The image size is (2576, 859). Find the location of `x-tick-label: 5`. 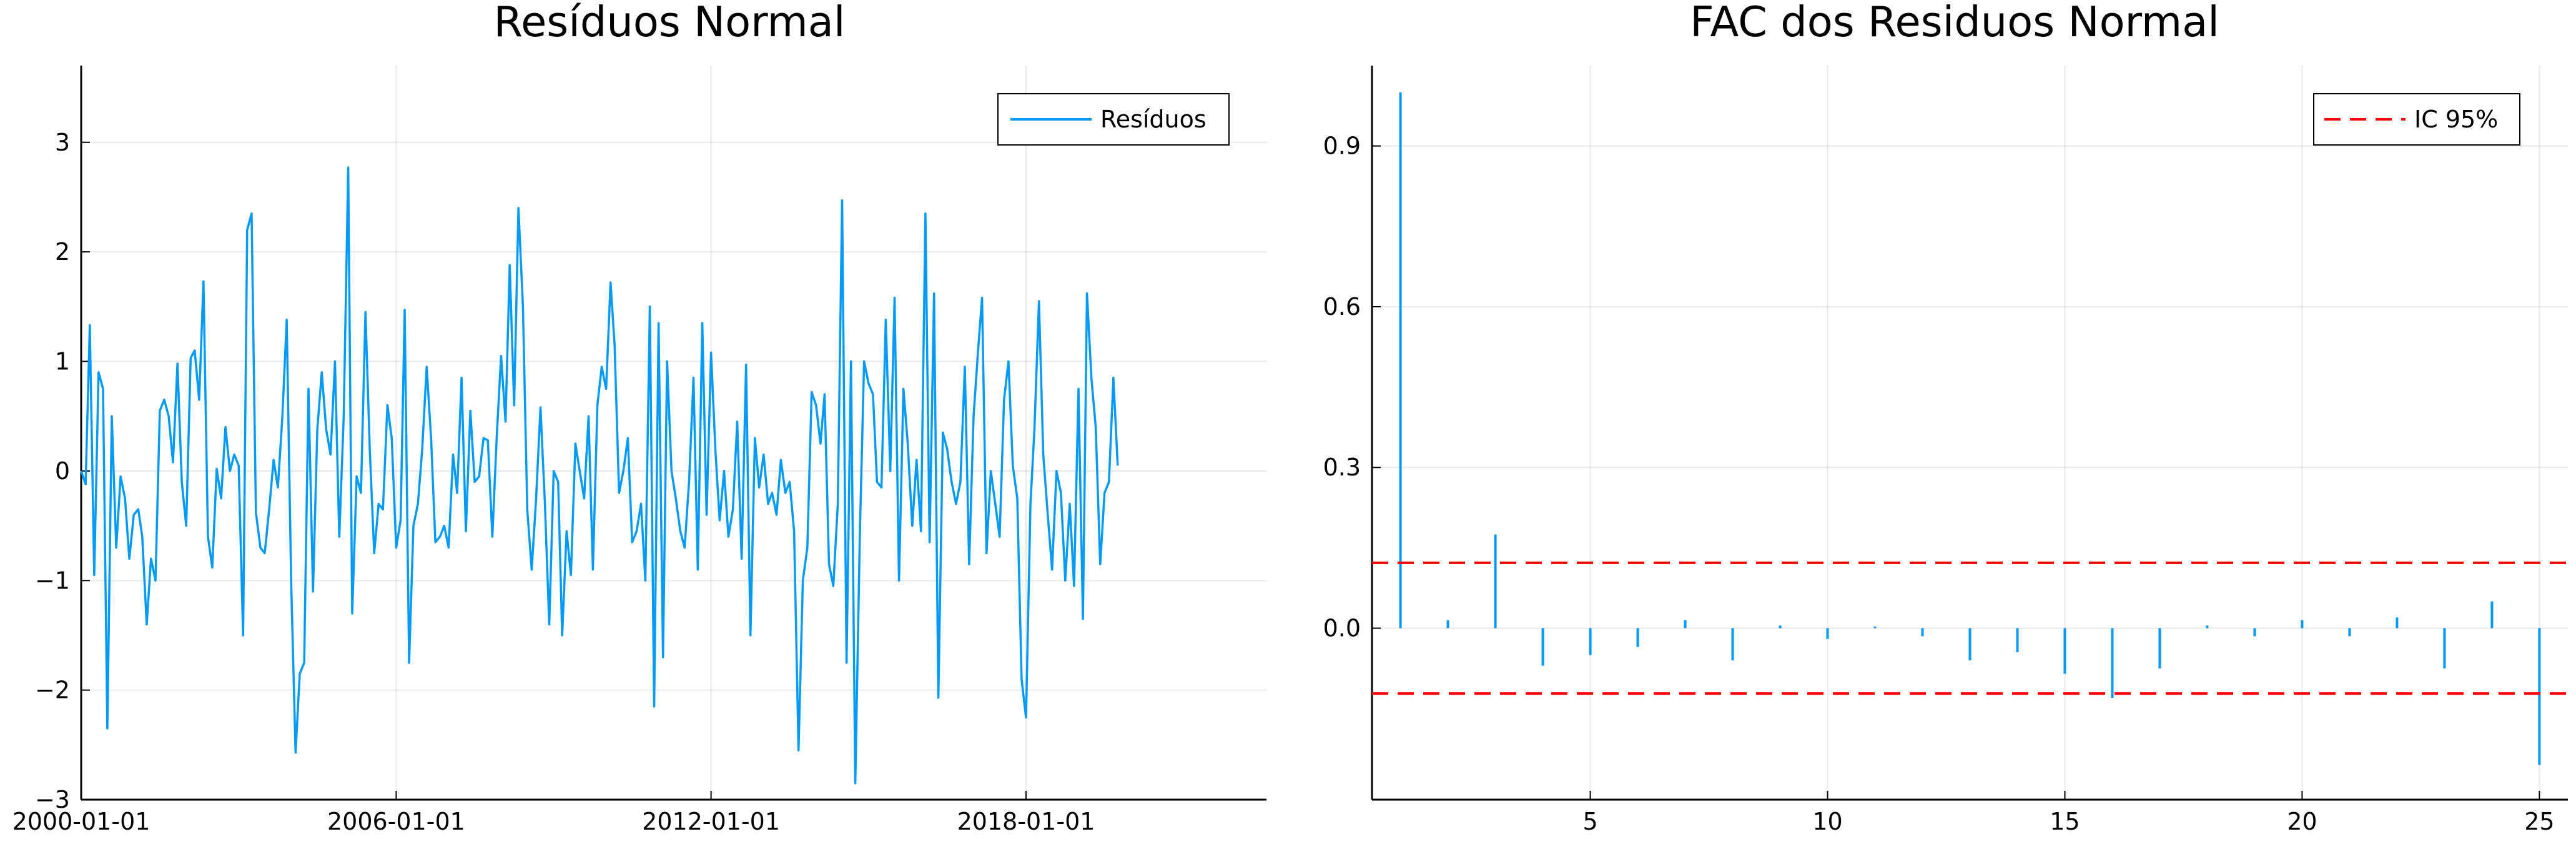

x-tick-label: 5 is located at coordinates (1589, 821).